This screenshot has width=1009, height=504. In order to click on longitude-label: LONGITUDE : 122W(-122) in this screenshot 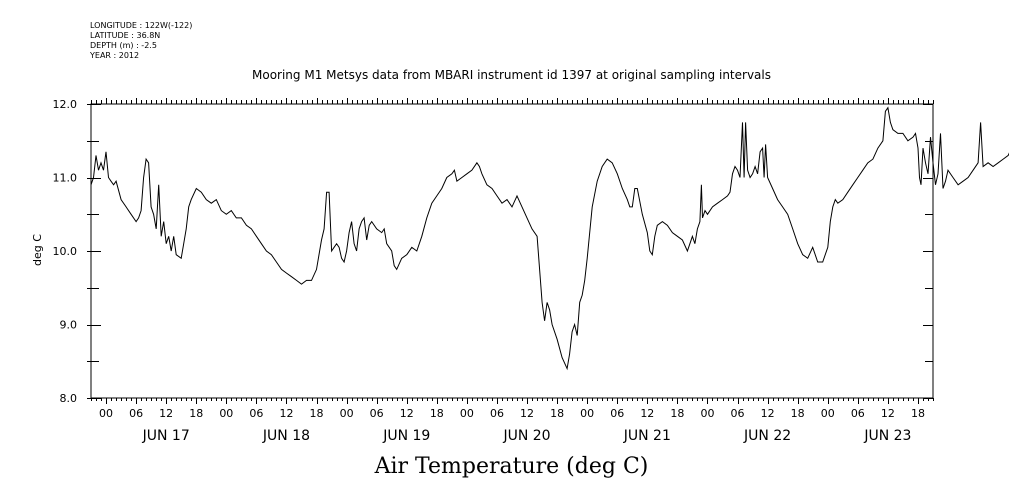, I will do `click(141, 25)`.